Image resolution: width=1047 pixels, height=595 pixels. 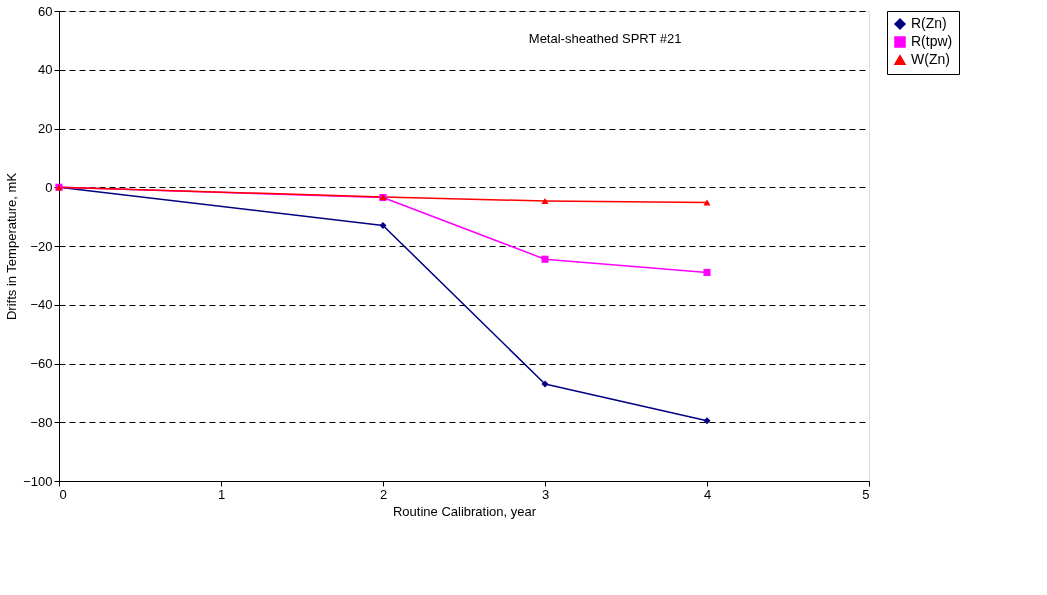 I want to click on x-axis-title: Routine Calibration, year, so click(x=464, y=511).